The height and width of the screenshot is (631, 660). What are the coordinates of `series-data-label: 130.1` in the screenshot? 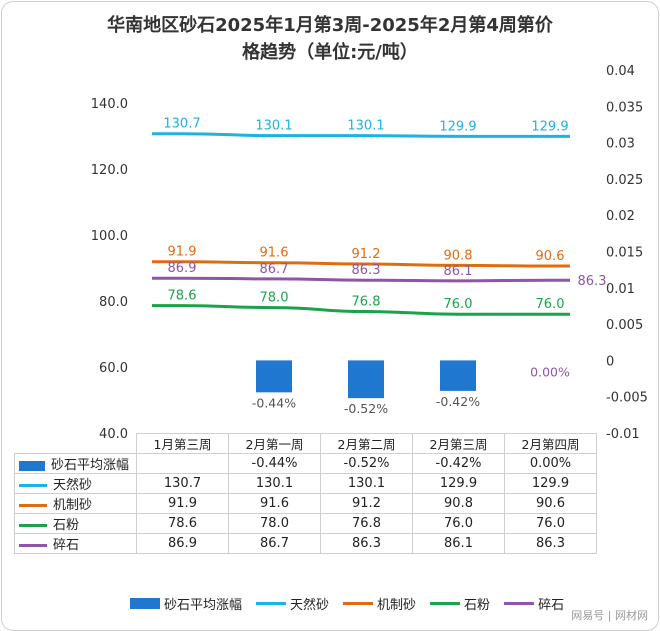 It's located at (365, 126).